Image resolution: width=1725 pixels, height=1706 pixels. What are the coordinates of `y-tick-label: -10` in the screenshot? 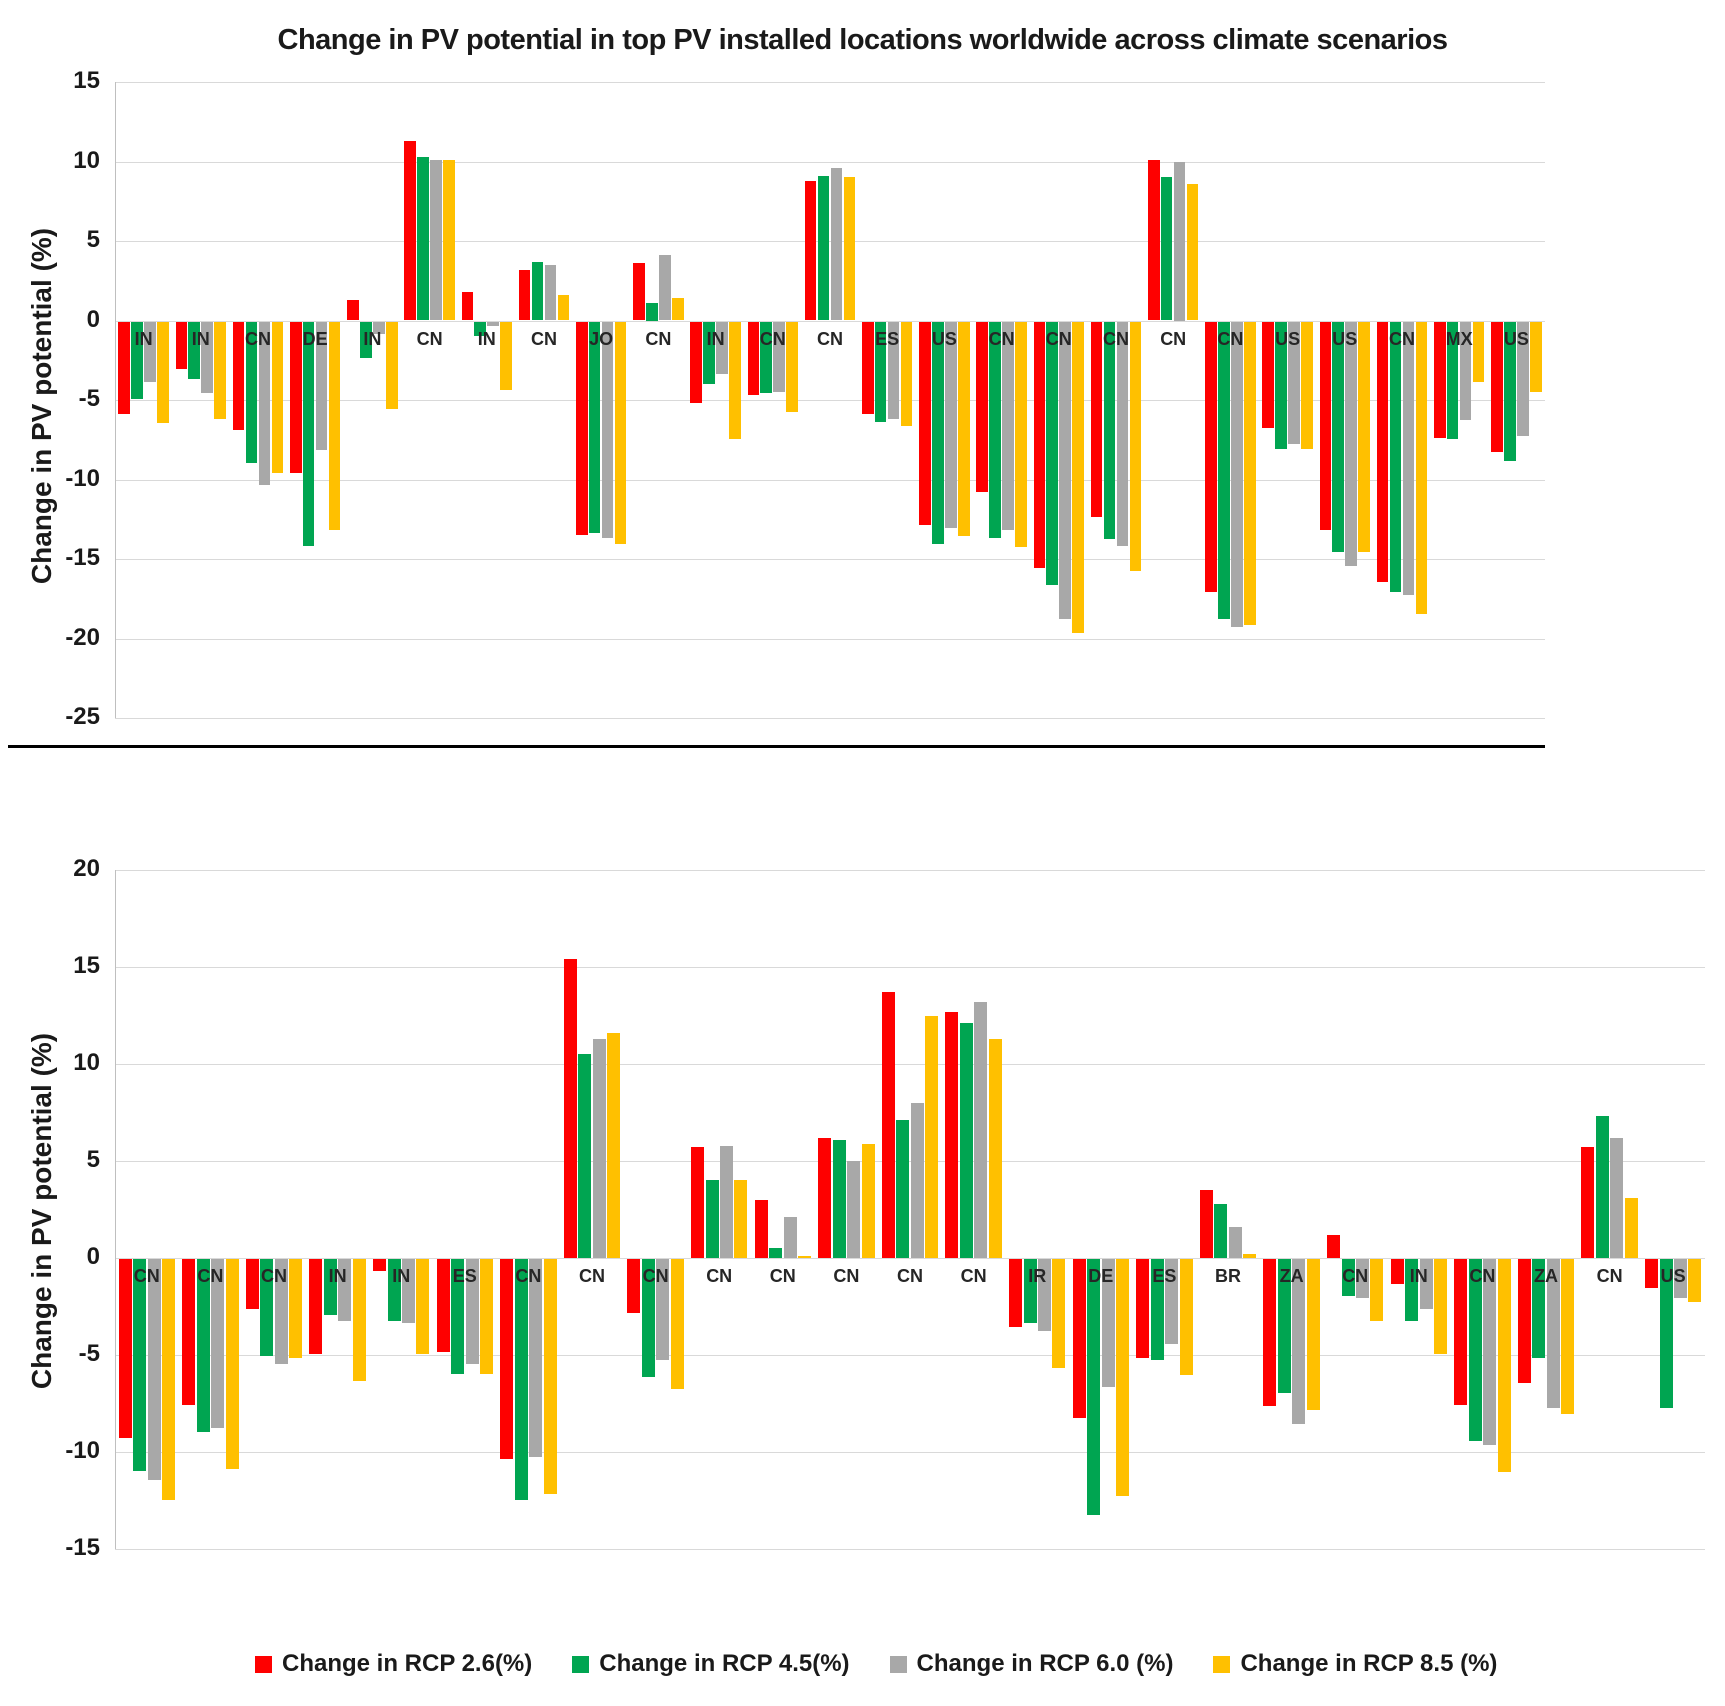 It's located at (82, 1450).